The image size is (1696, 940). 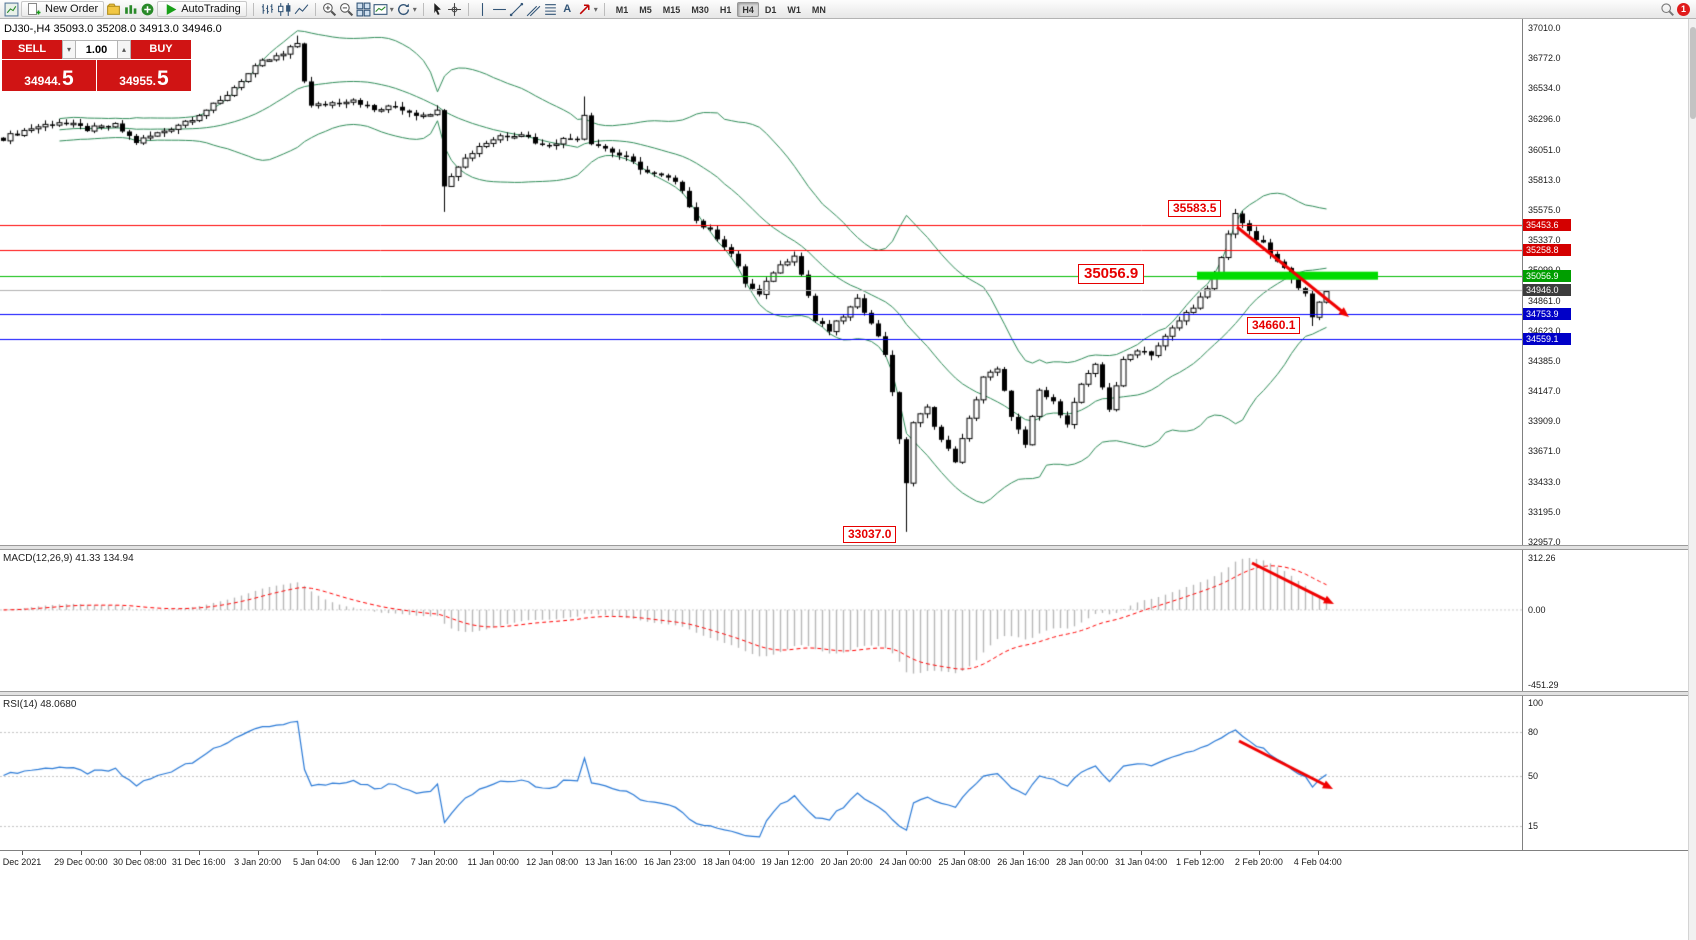 I want to click on arrows-dropdown-caret: ▾, so click(x=595, y=9).